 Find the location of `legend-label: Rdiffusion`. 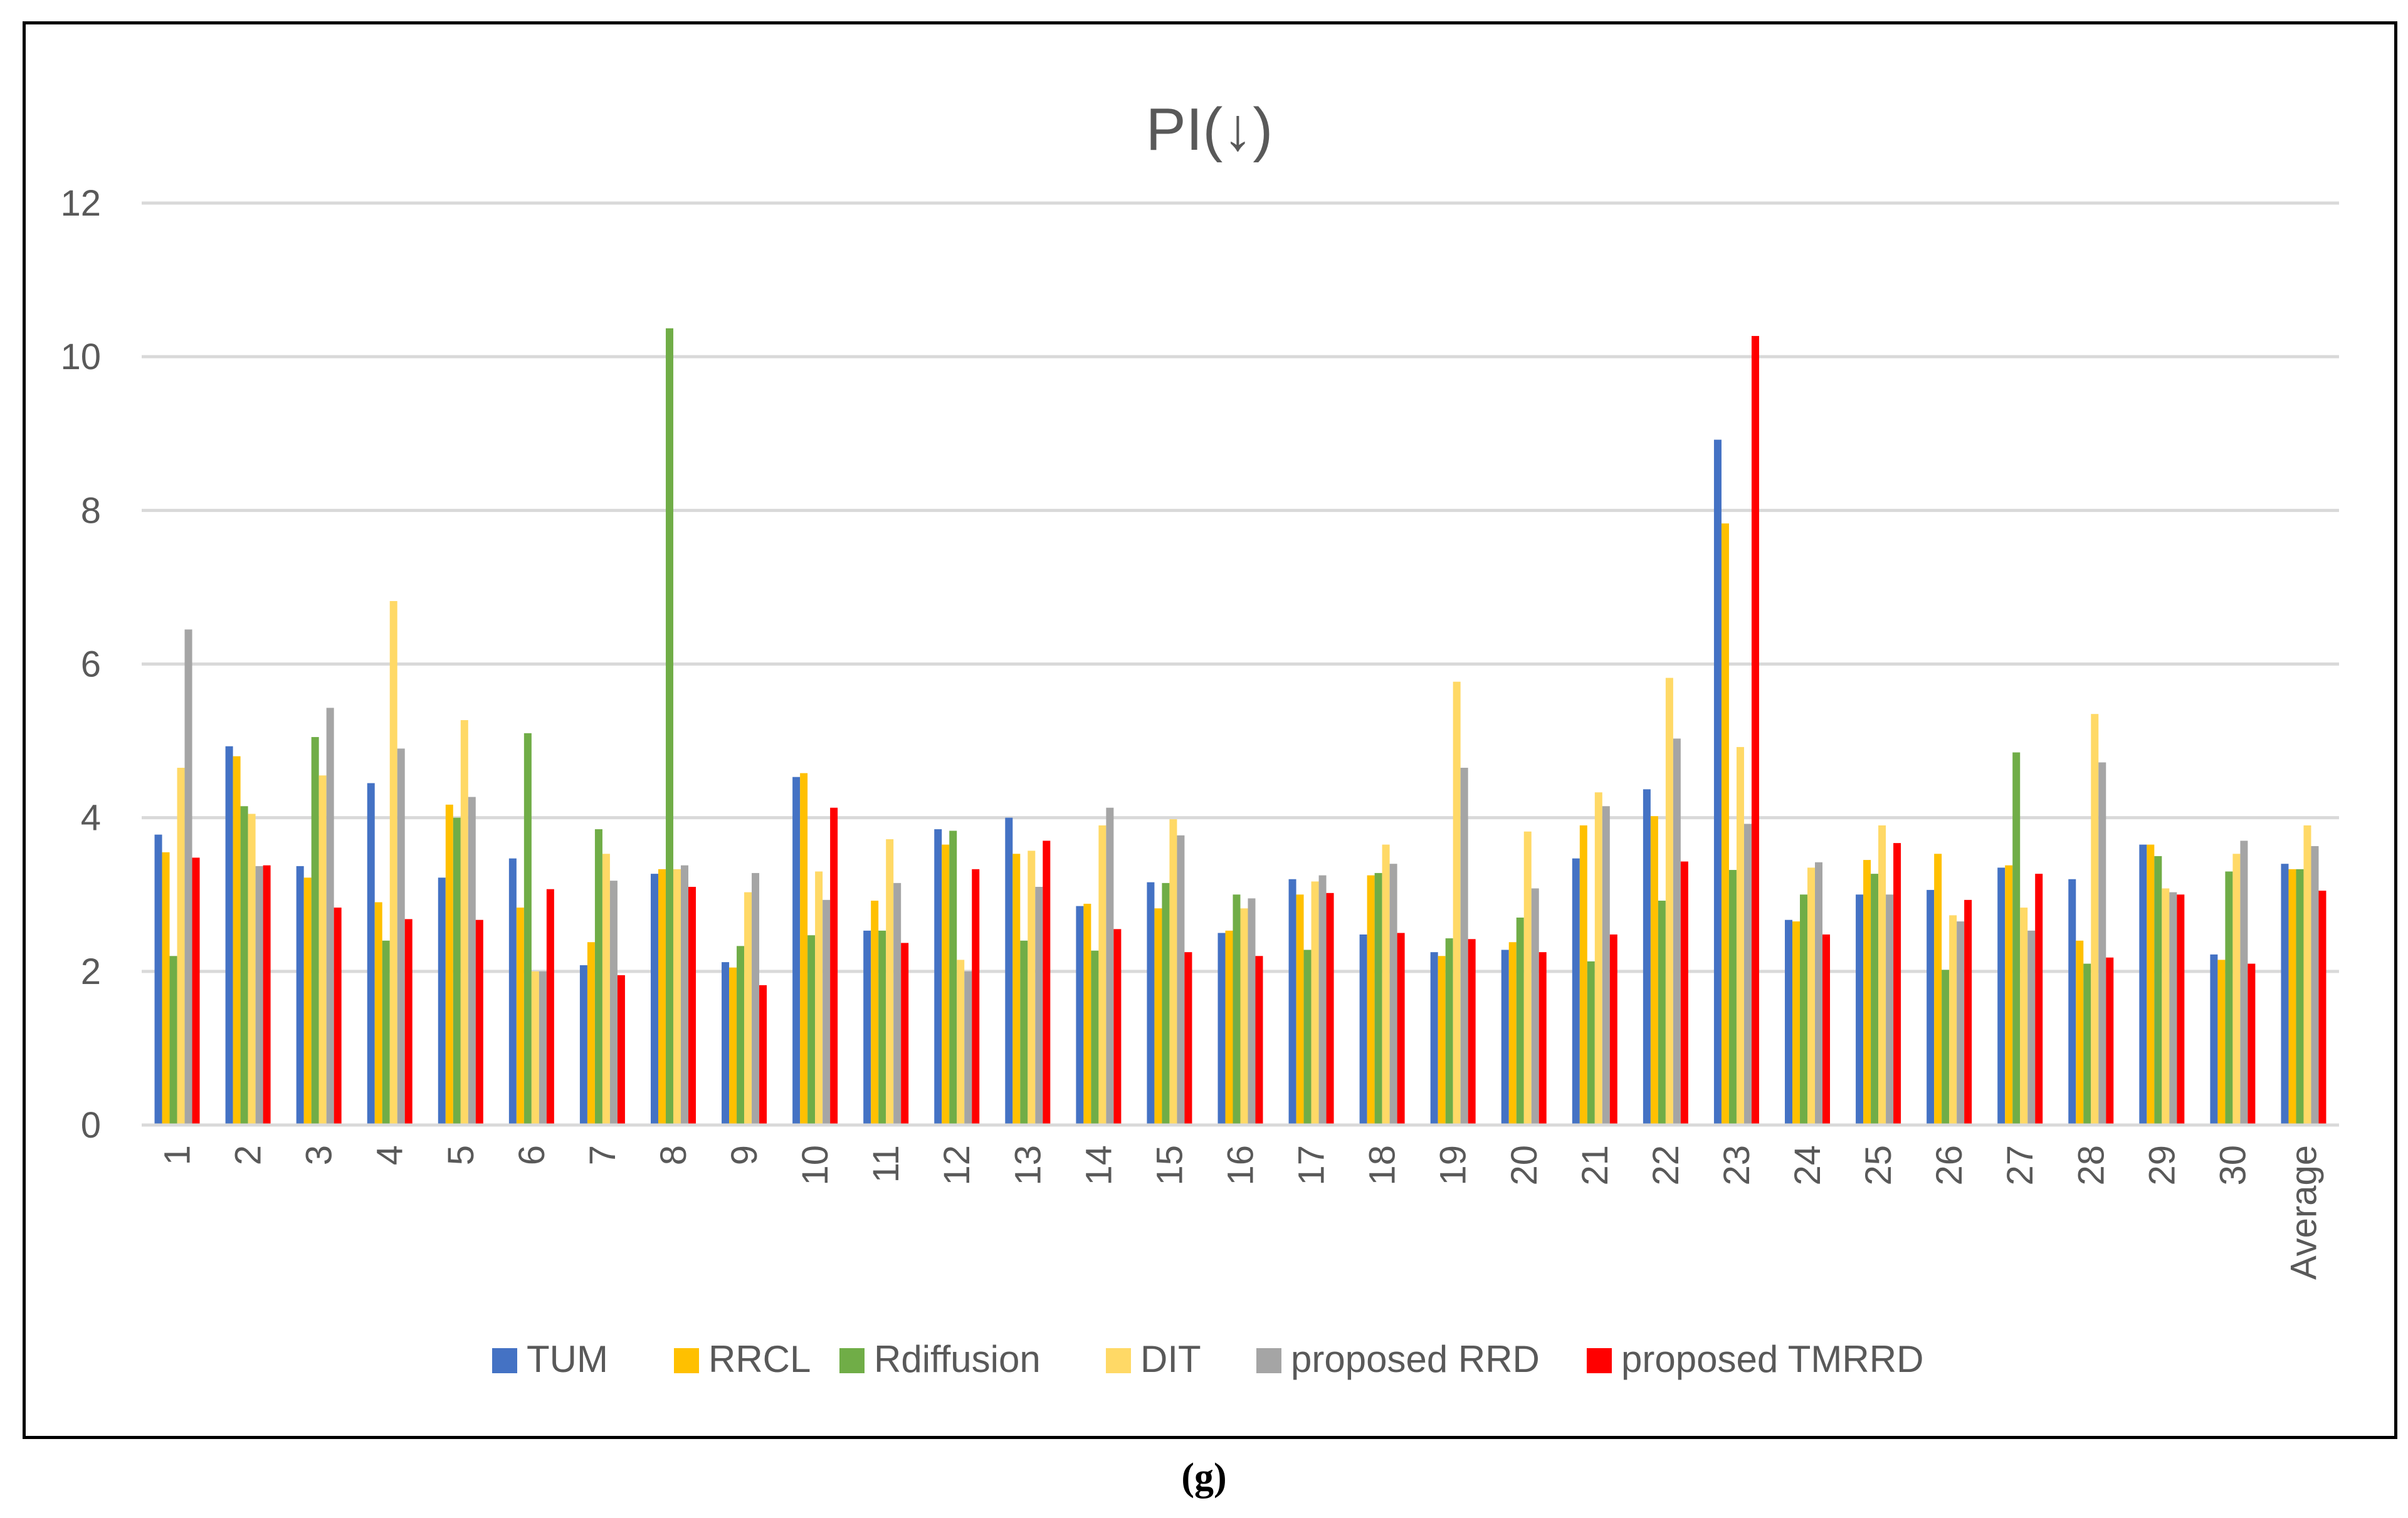

legend-label: Rdiffusion is located at coordinates (958, 1359).